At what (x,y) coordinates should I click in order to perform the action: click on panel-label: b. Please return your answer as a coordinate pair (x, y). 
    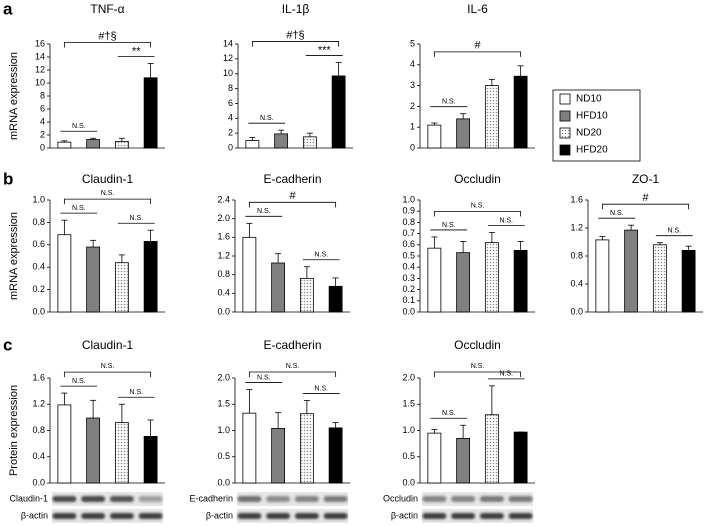
    Looking at the image, I should click on (8, 178).